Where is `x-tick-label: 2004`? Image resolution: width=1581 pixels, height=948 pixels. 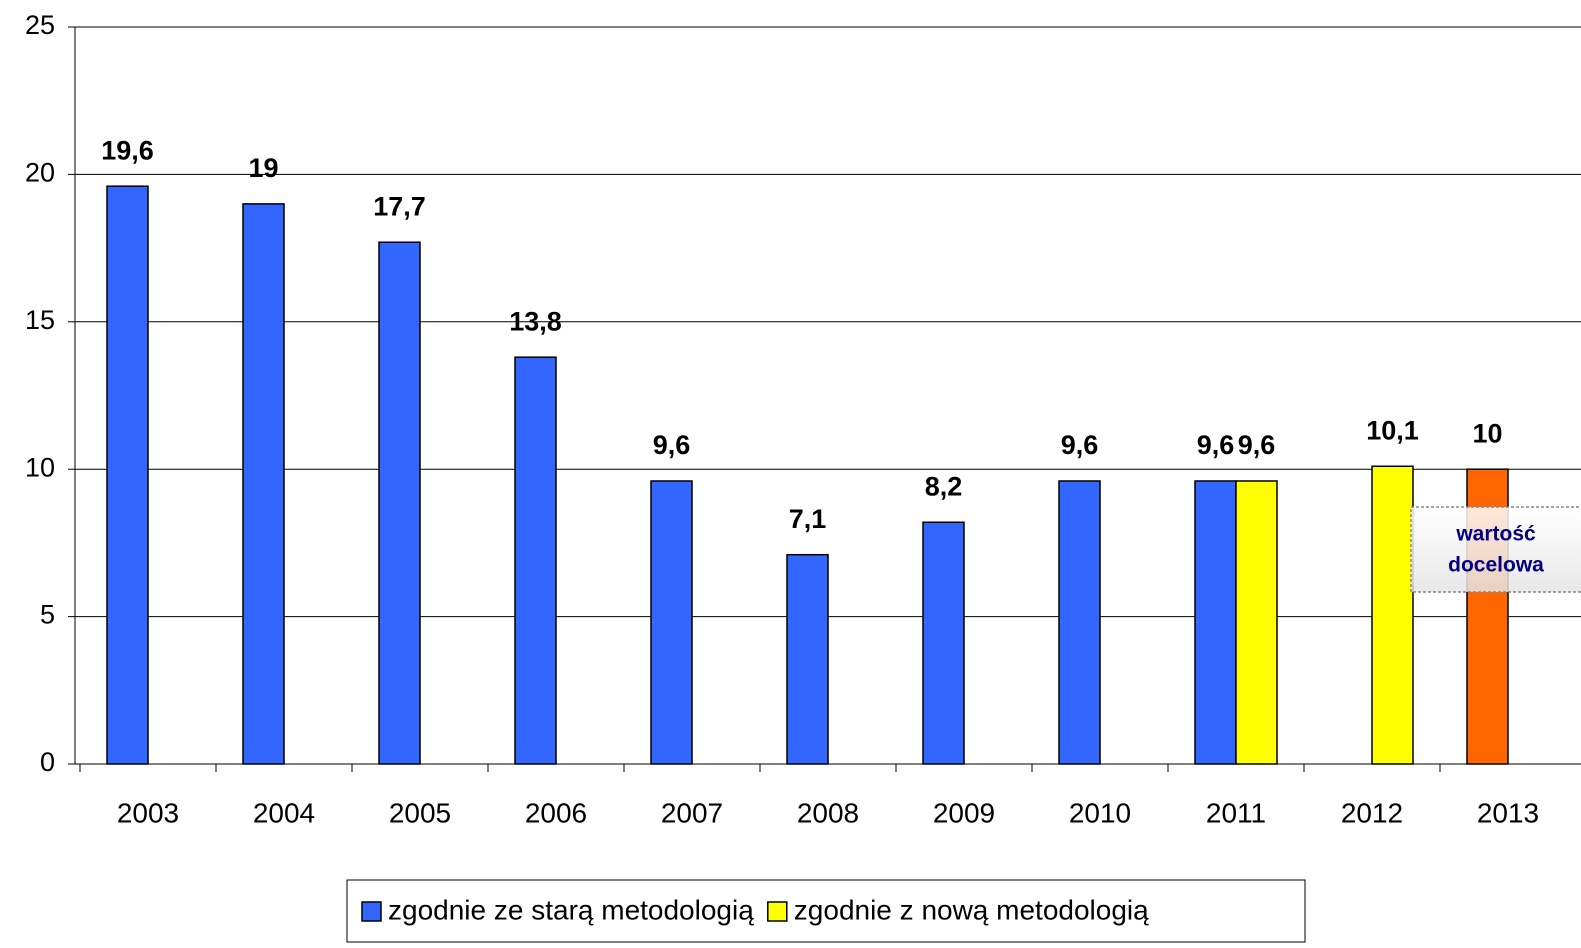 x-tick-label: 2004 is located at coordinates (284, 812).